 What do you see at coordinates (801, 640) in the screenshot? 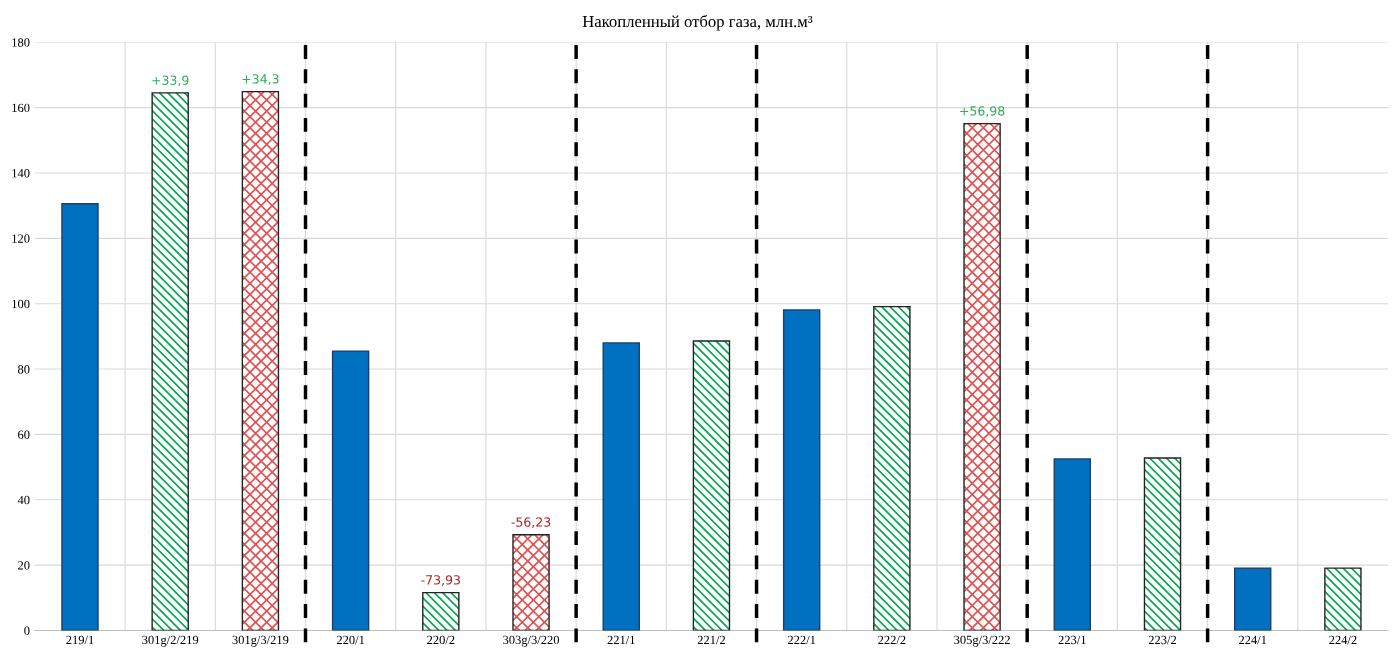
I see `x-tick-label: 222/1` at bounding box center [801, 640].